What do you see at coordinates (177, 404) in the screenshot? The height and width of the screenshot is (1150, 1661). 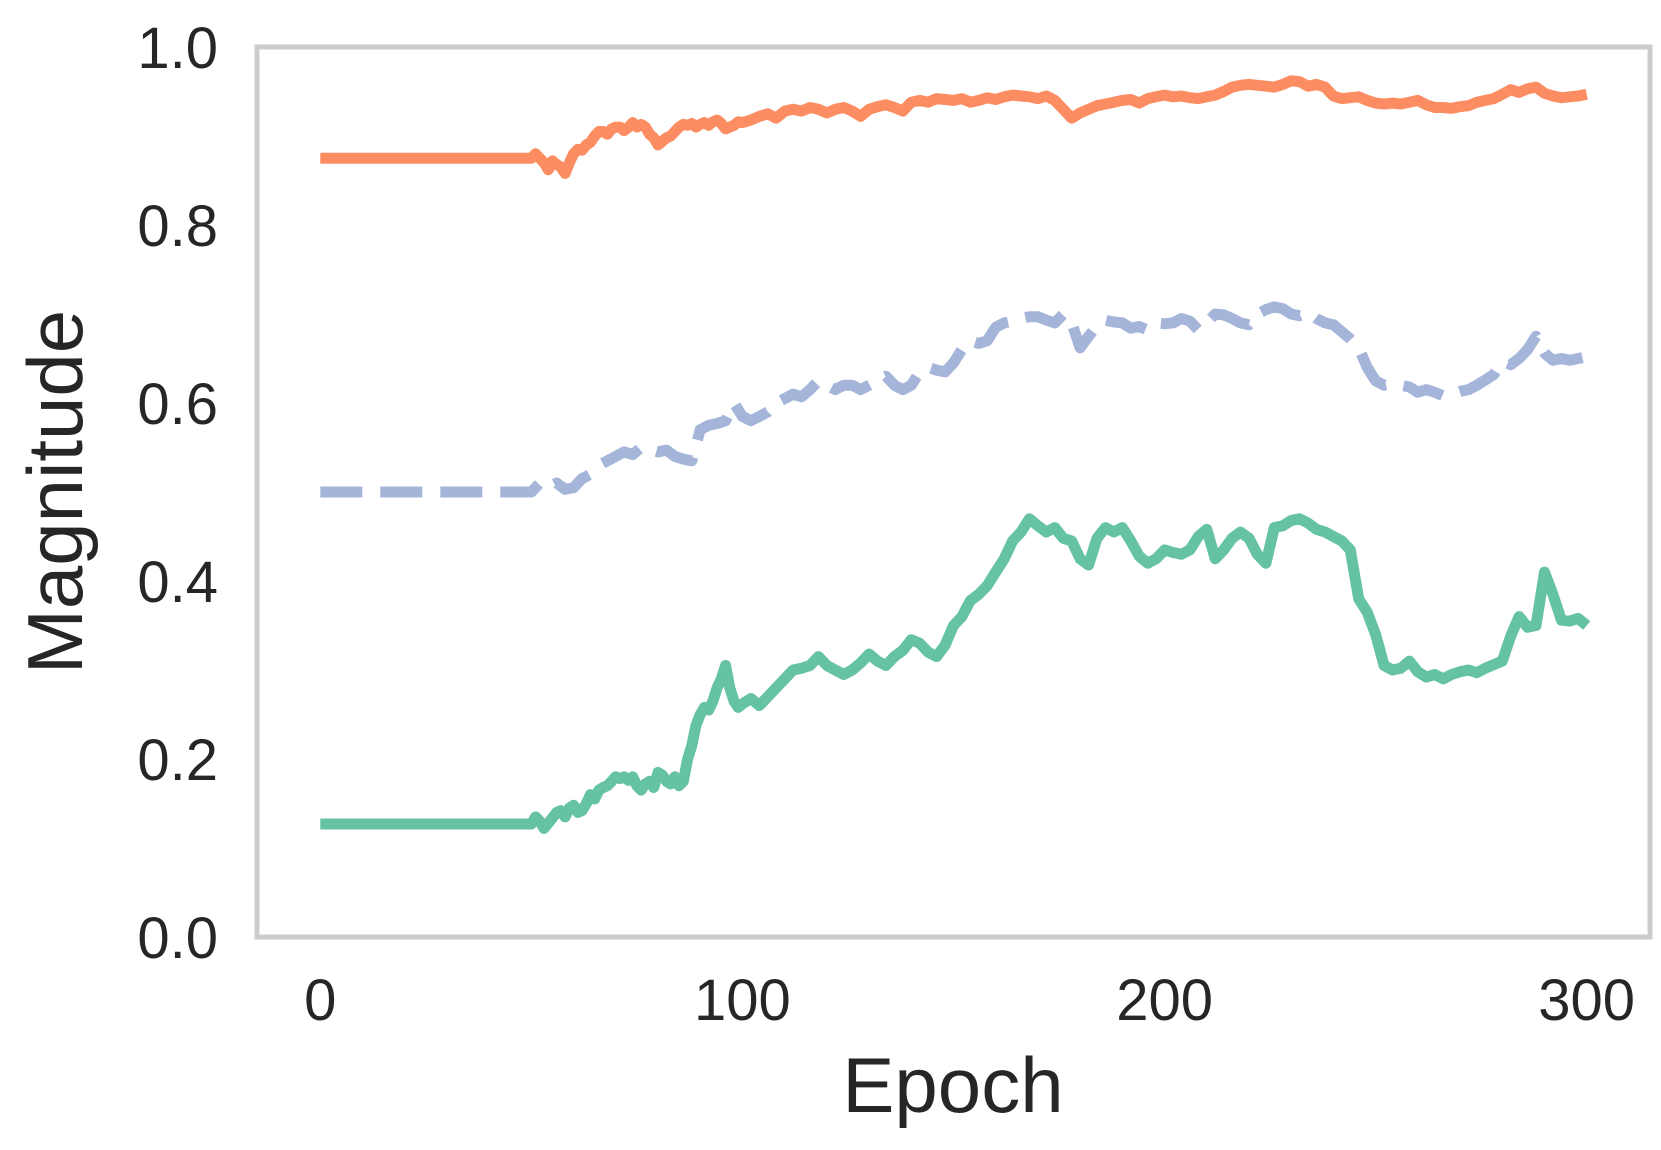 I see `y-tick-label: 0.6` at bounding box center [177, 404].